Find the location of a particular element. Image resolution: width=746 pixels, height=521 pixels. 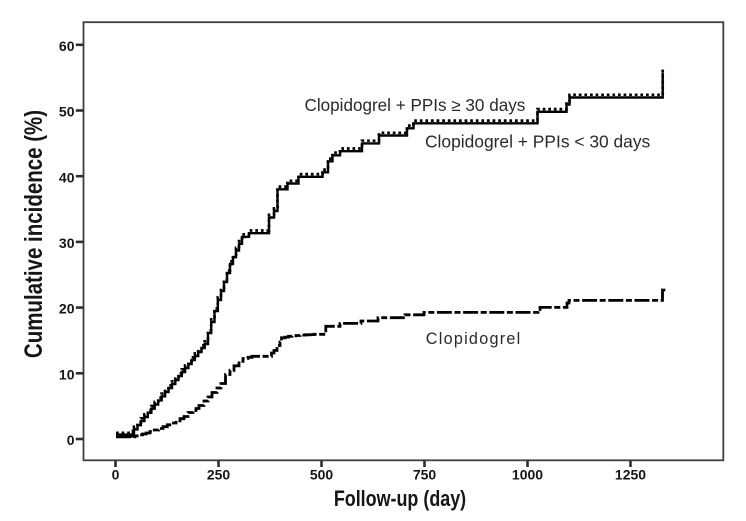

svg-text: 30 is located at coordinates (67, 243).